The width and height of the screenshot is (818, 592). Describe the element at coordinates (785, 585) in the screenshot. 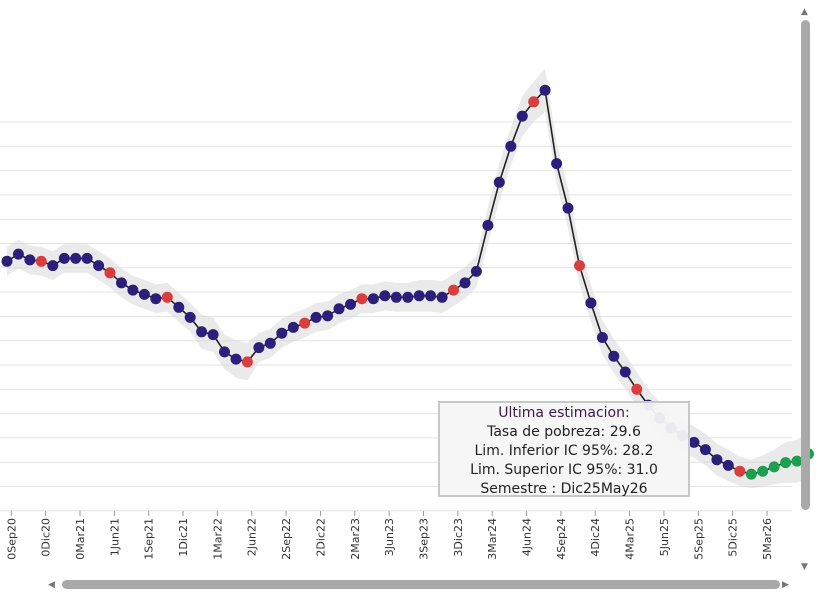

I see `scroll-right-arrow-icon: ▶` at that location.